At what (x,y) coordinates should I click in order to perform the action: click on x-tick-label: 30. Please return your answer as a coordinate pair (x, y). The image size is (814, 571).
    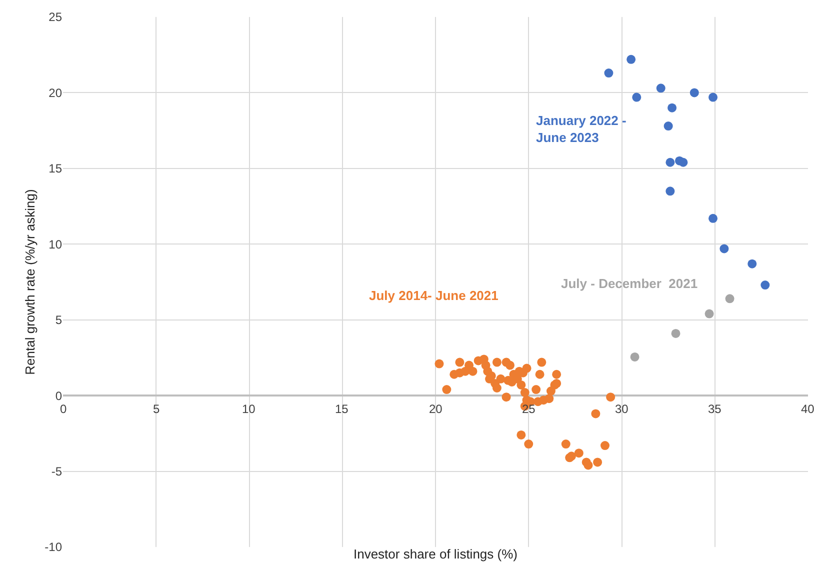
    Looking at the image, I should click on (622, 409).